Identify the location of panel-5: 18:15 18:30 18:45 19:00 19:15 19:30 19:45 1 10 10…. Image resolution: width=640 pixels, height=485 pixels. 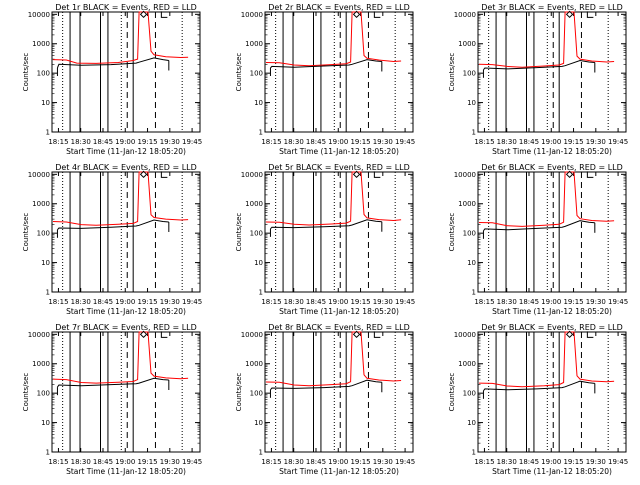
(325, 239).